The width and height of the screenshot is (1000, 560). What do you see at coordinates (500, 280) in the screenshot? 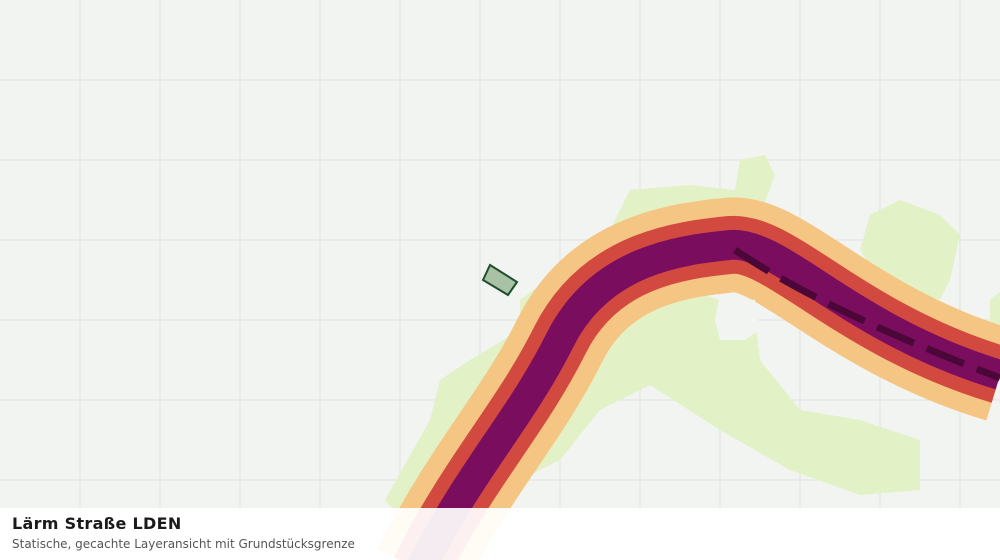
I see `parcel-boundary` at bounding box center [500, 280].